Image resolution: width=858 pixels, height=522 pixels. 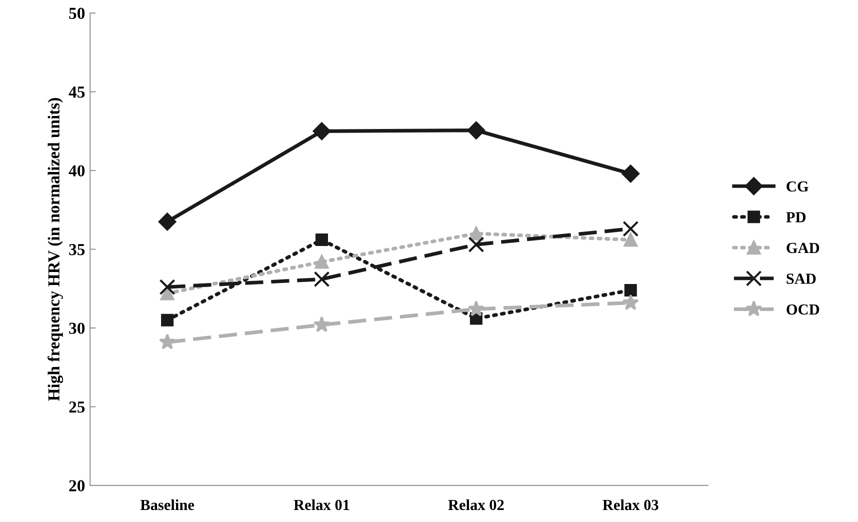 I want to click on y-tick-label: 20, so click(x=77, y=486).